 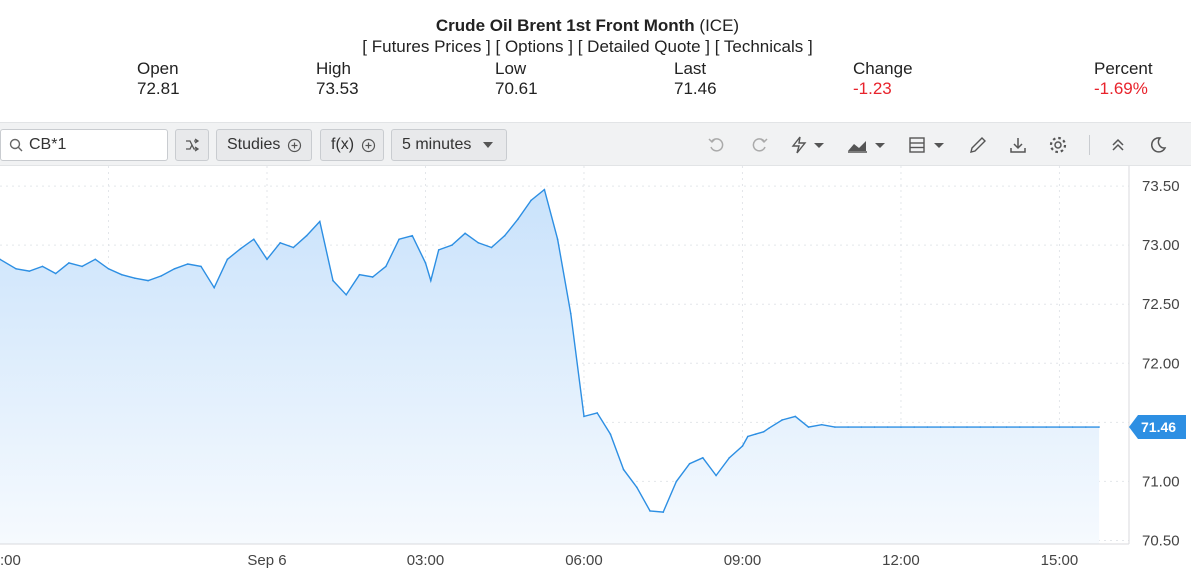 I want to click on y-tick-label: 71.00, so click(x=1161, y=481).